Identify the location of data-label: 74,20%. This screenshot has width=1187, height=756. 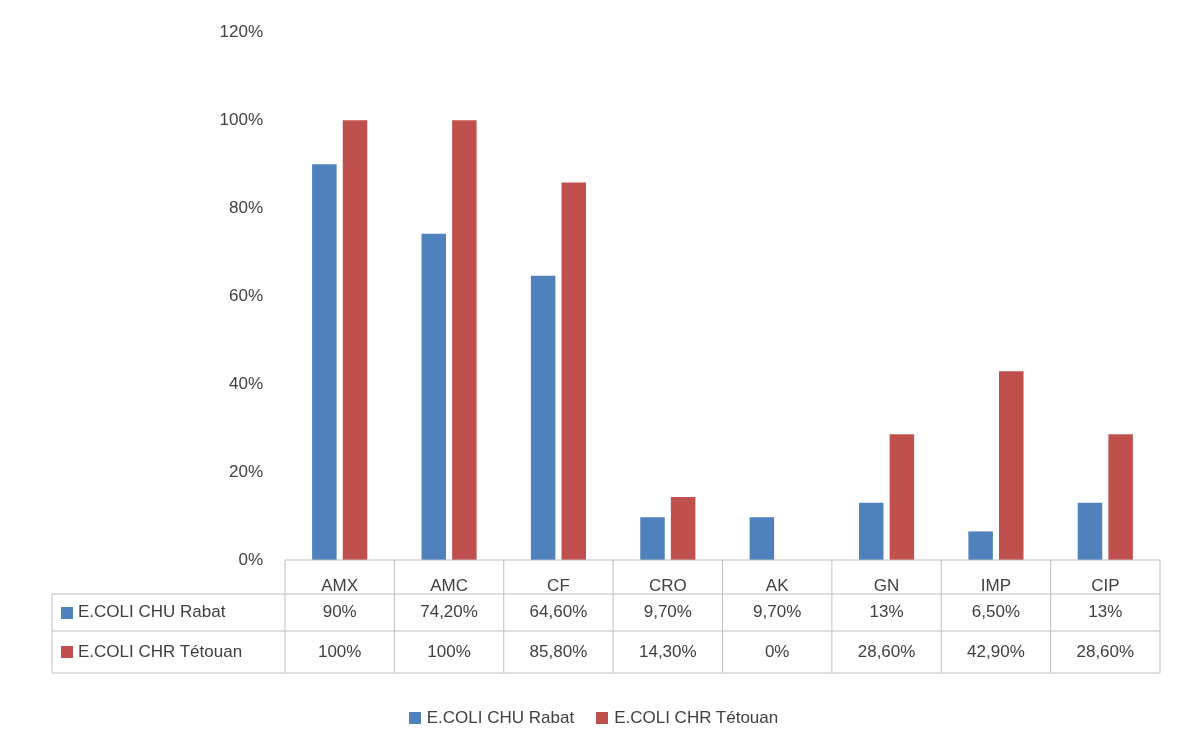
(449, 612).